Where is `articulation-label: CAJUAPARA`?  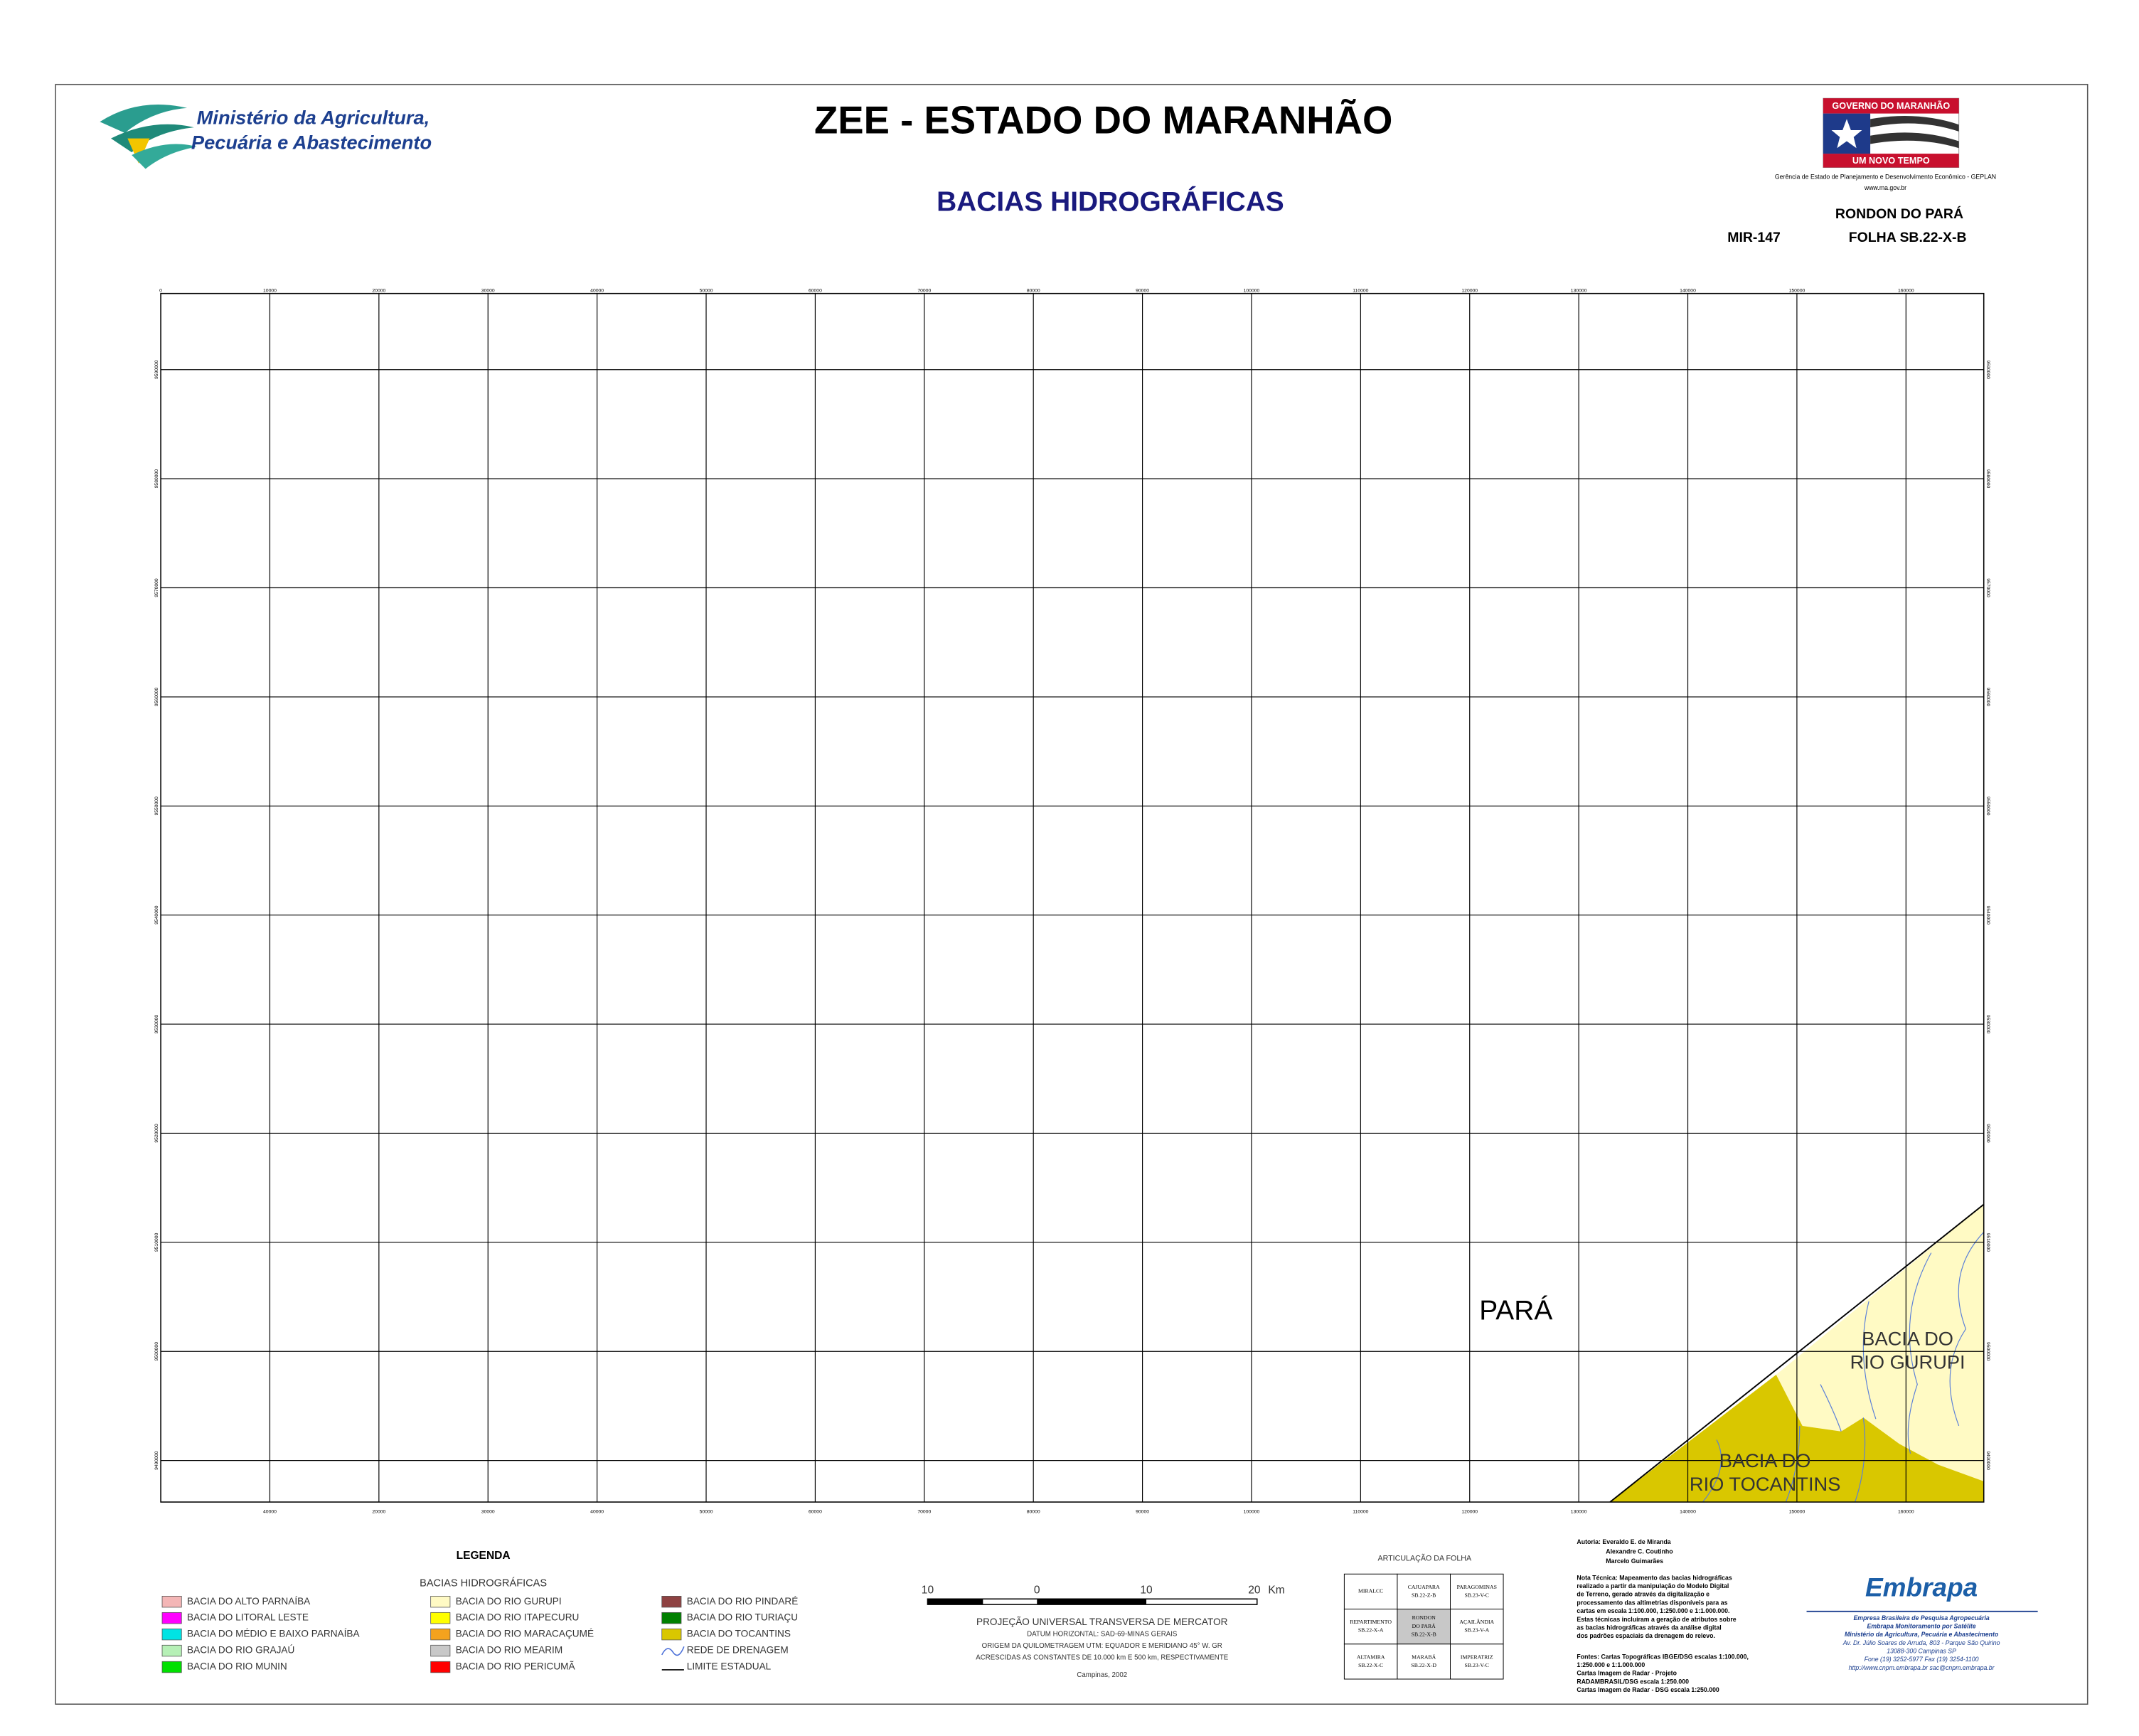 articulation-label: CAJUAPARA is located at coordinates (1424, 1587).